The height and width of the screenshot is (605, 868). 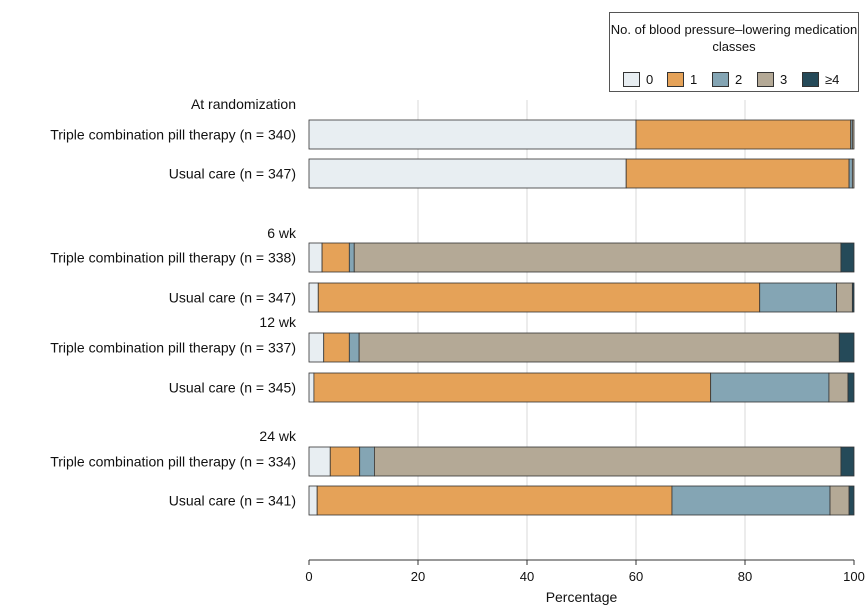 What do you see at coordinates (232, 298) in the screenshot?
I see `bar-label-1-1: Usual care (n = 347)` at bounding box center [232, 298].